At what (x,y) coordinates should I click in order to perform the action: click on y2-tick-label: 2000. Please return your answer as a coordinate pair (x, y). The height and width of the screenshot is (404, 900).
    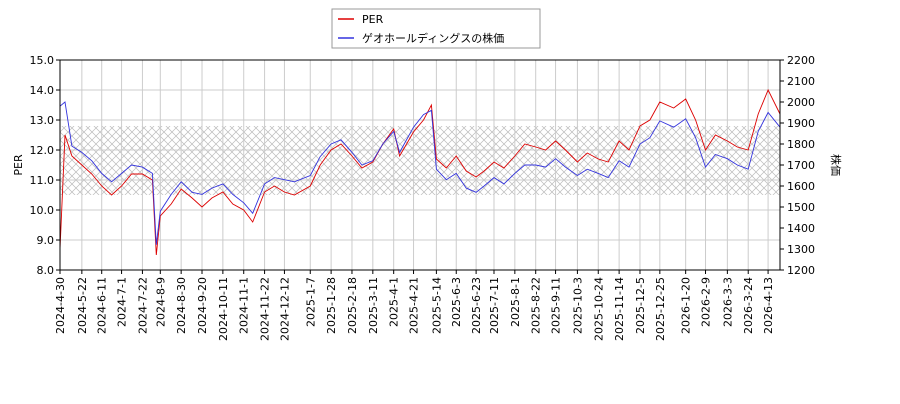
    Looking at the image, I should click on (801, 102).